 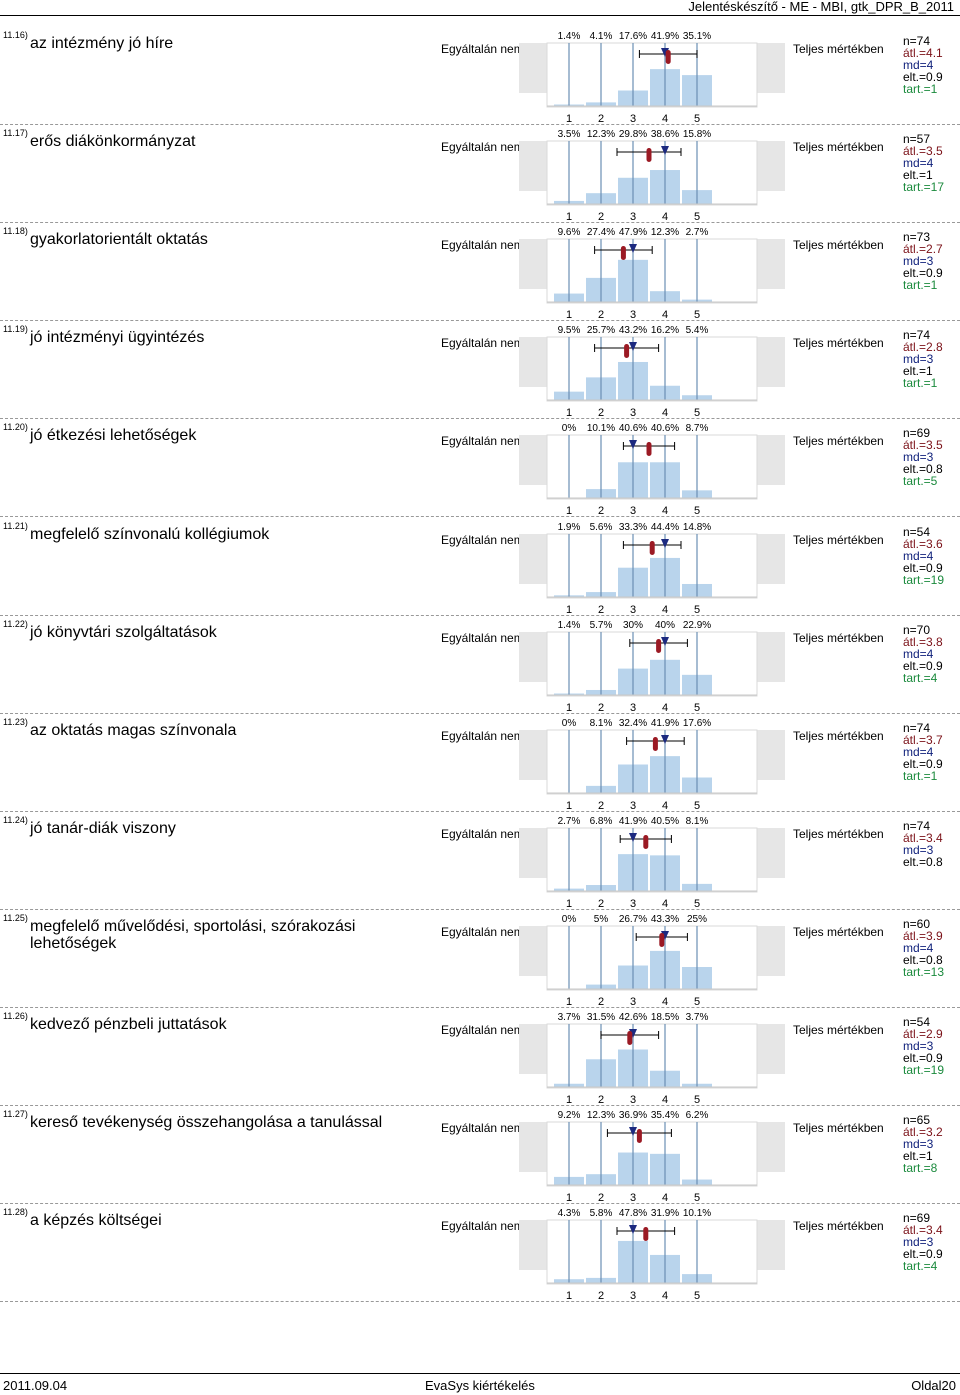 I want to click on question-number: 11.22), so click(x=15, y=623).